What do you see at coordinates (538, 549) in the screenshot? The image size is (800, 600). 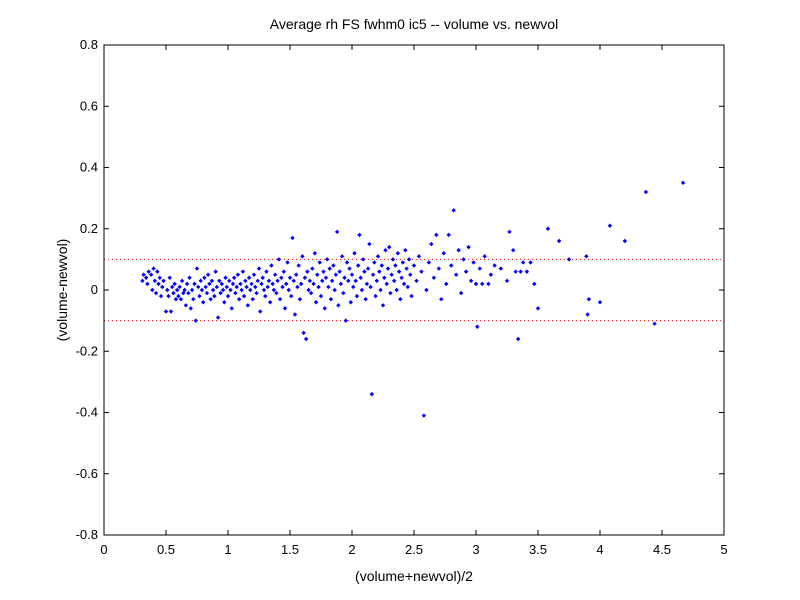 I see `x-tick-label: 3.5` at bounding box center [538, 549].